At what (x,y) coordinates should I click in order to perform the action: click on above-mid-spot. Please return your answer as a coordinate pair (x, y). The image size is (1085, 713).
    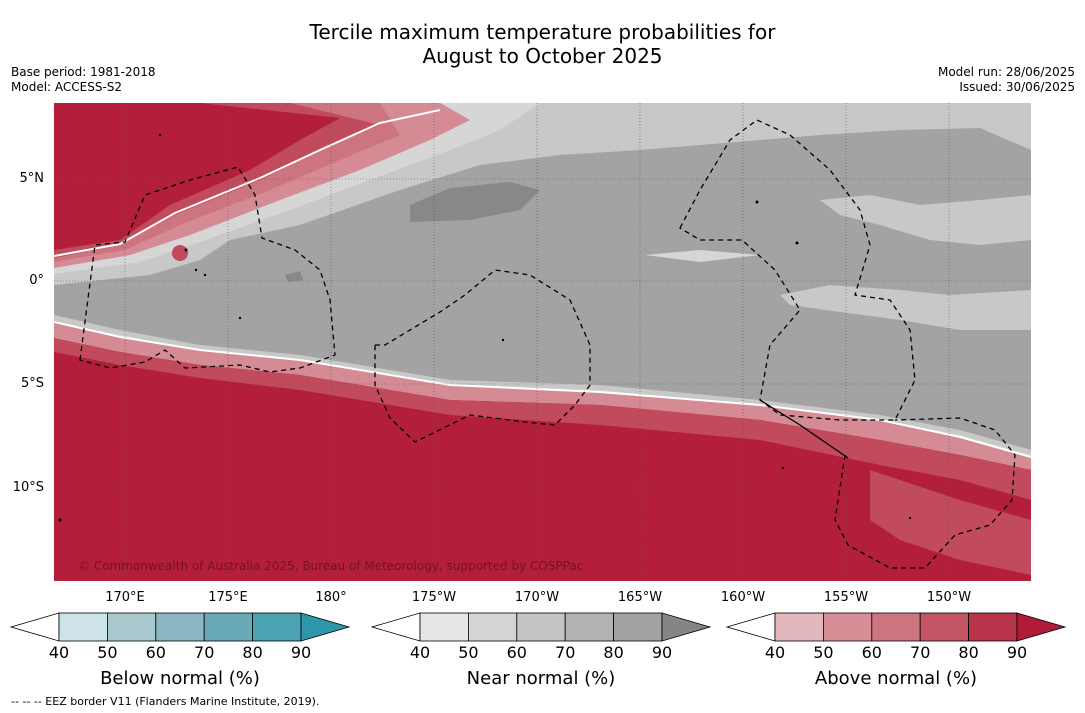
    Looking at the image, I should click on (180, 253).